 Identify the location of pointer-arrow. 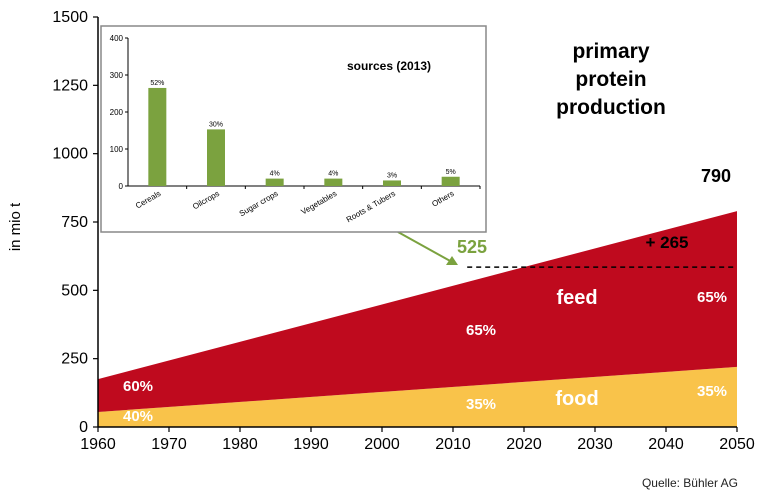
(427, 248).